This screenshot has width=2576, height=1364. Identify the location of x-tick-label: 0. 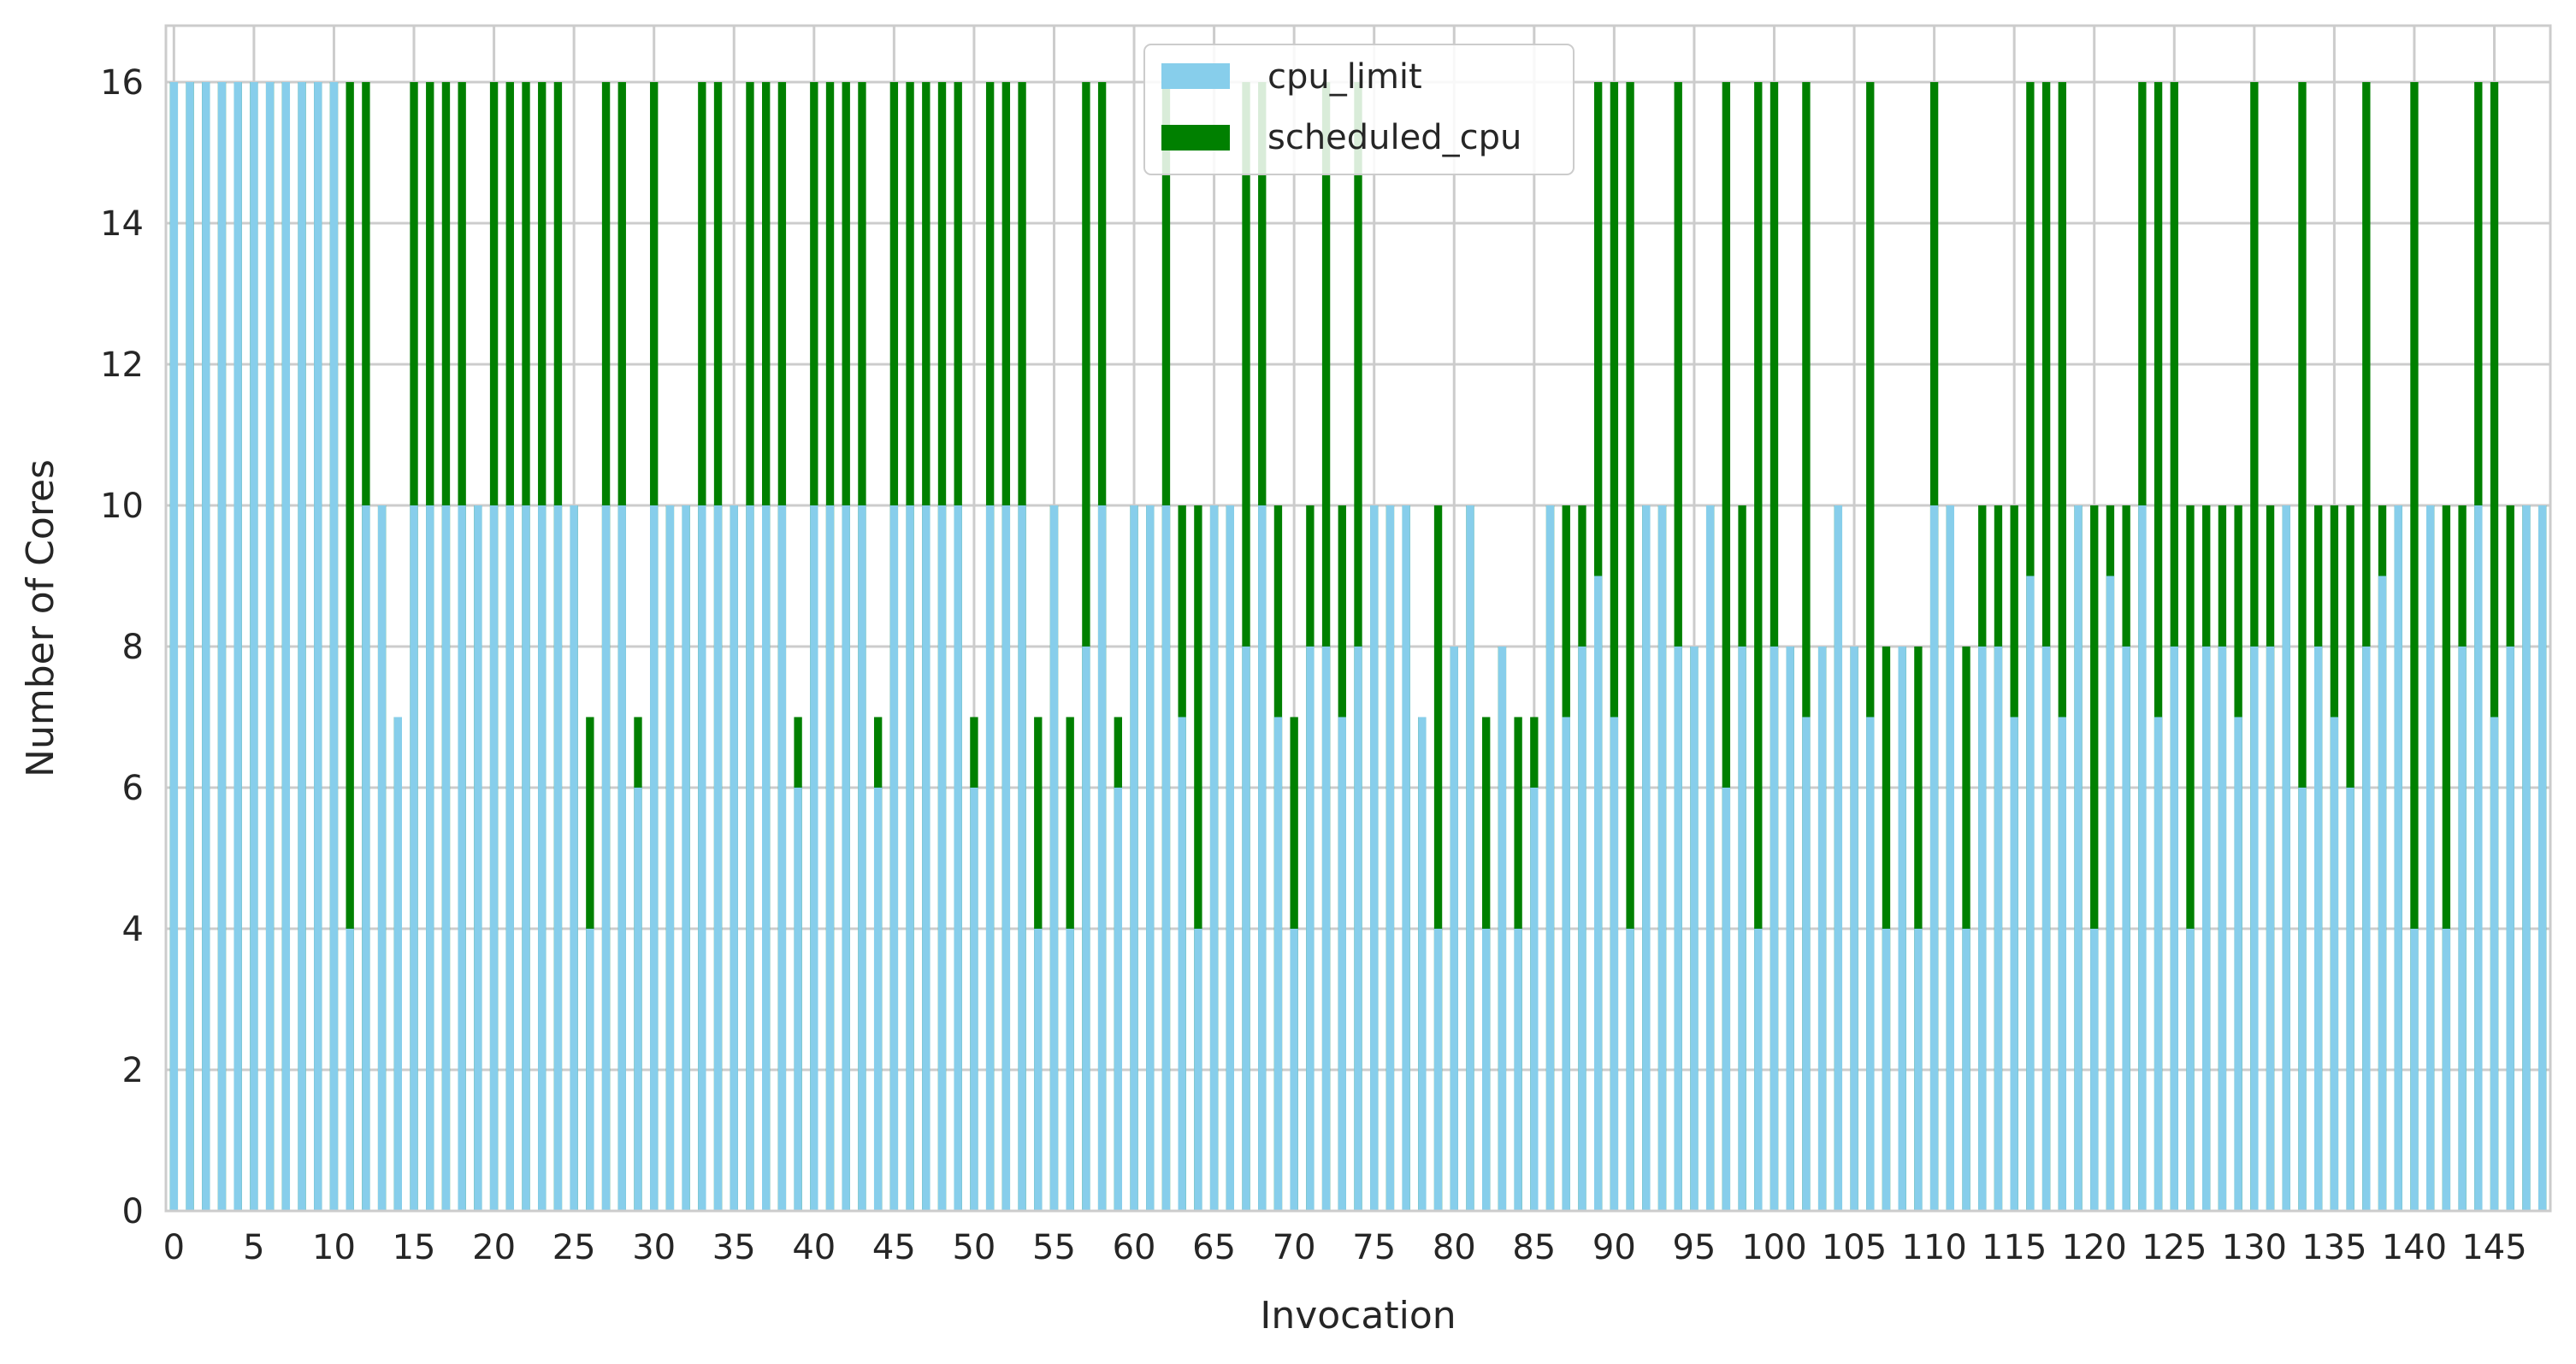
(174, 1248).